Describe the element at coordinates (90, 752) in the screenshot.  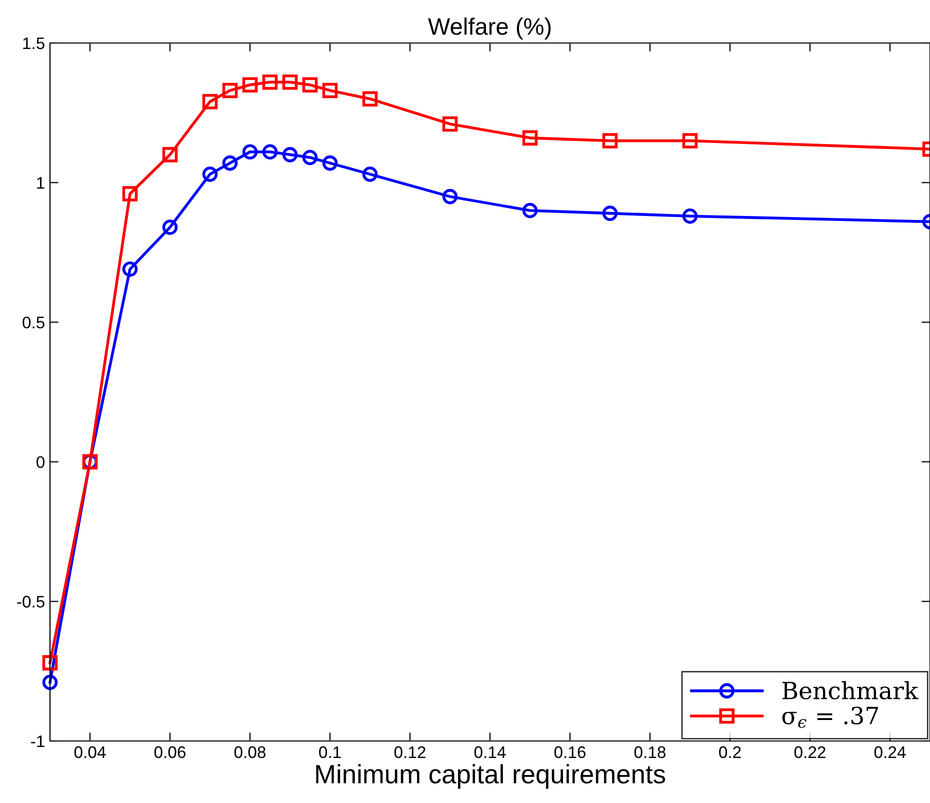
I see `x-tick-label: 0.04` at that location.